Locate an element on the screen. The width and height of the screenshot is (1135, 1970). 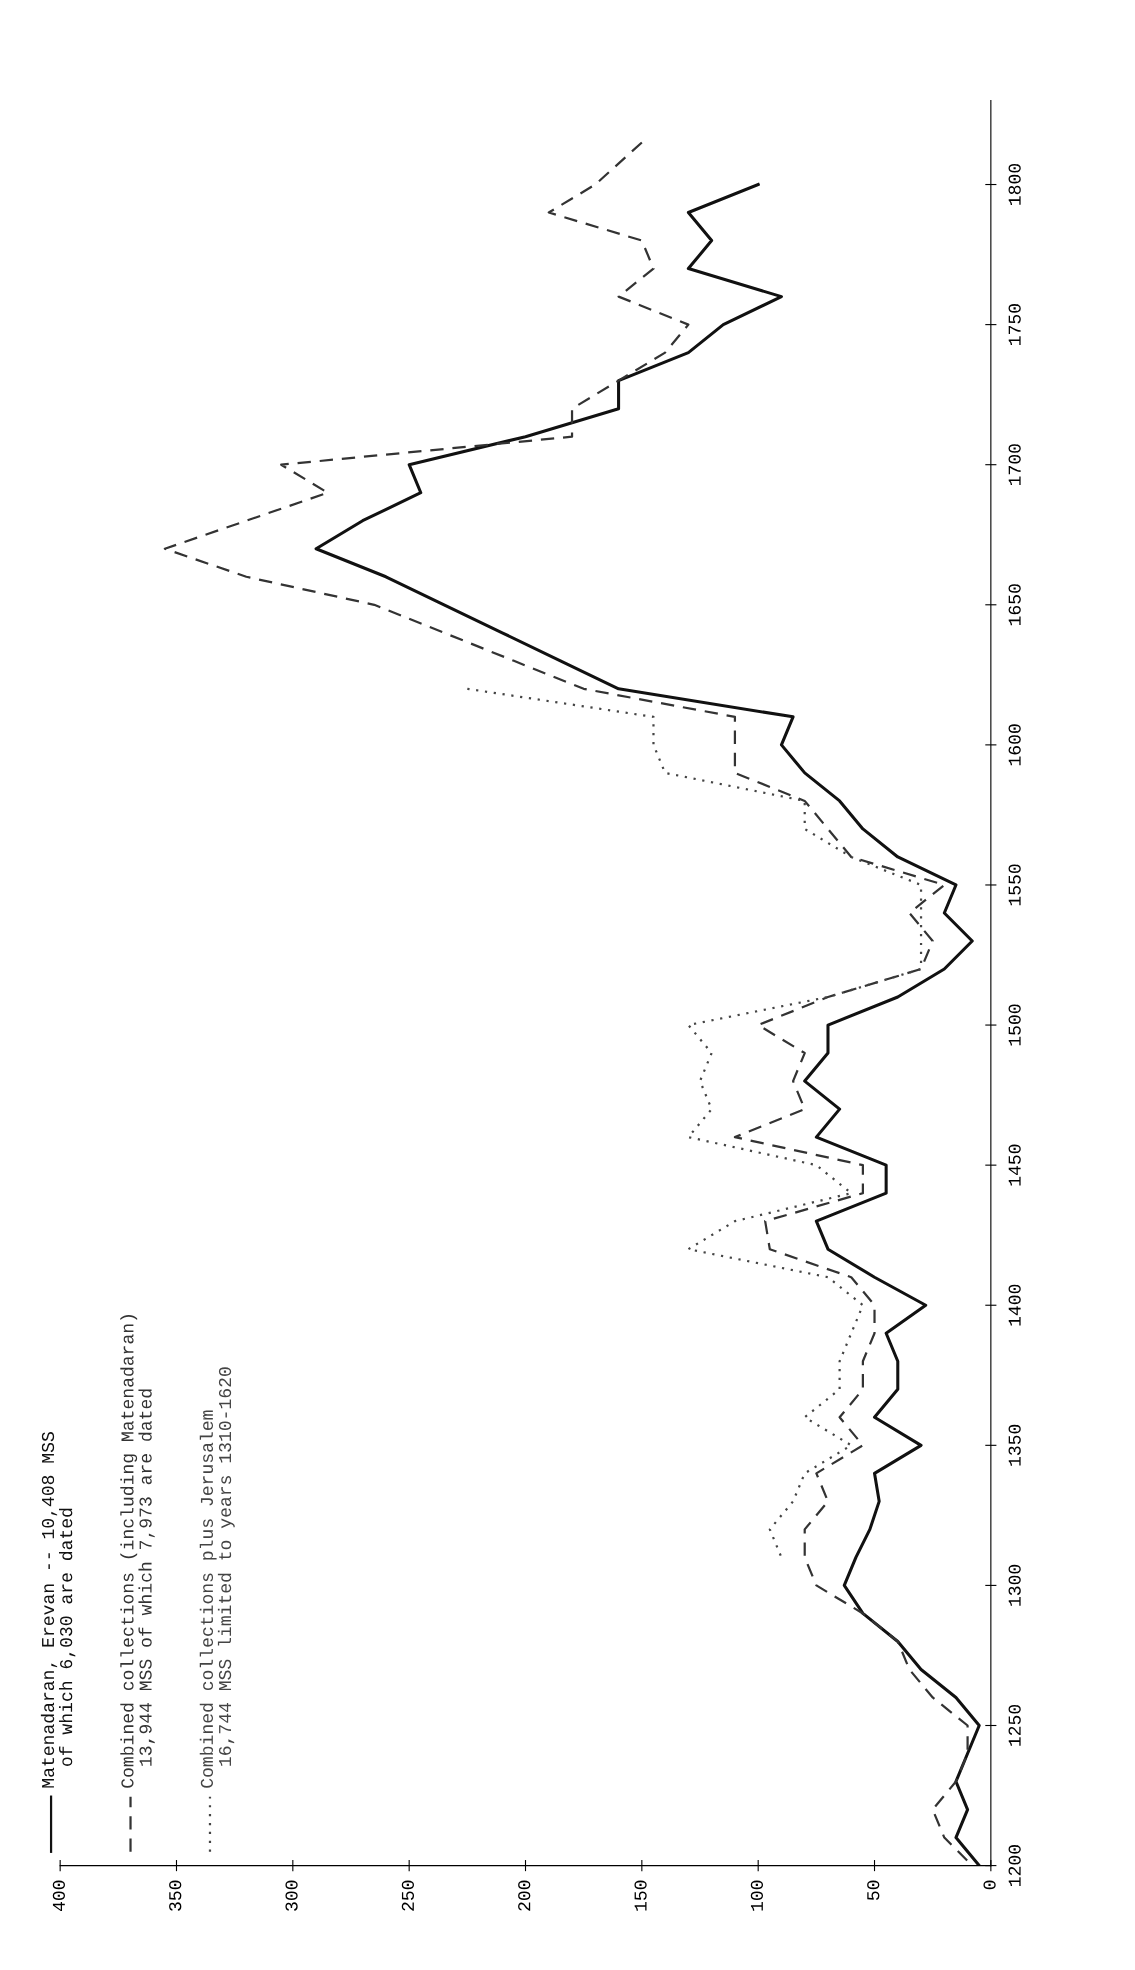
x-tick-label: 300 is located at coordinates (291, 1895).